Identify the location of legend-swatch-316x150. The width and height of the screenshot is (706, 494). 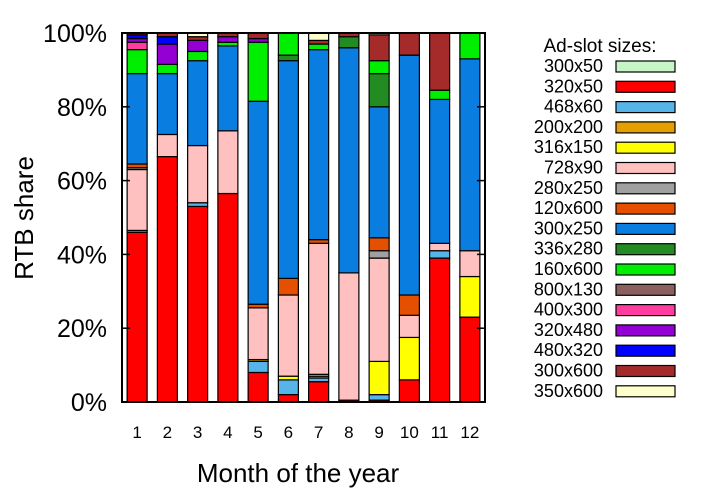
(645, 147).